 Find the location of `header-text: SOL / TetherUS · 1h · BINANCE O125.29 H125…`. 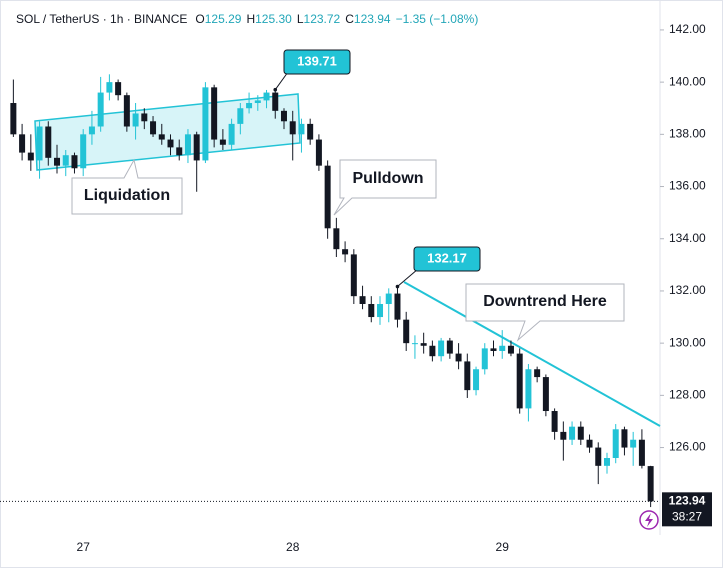

header-text: SOL / TetherUS · 1h · BINANCE O125.29 H125… is located at coordinates (247, 19).